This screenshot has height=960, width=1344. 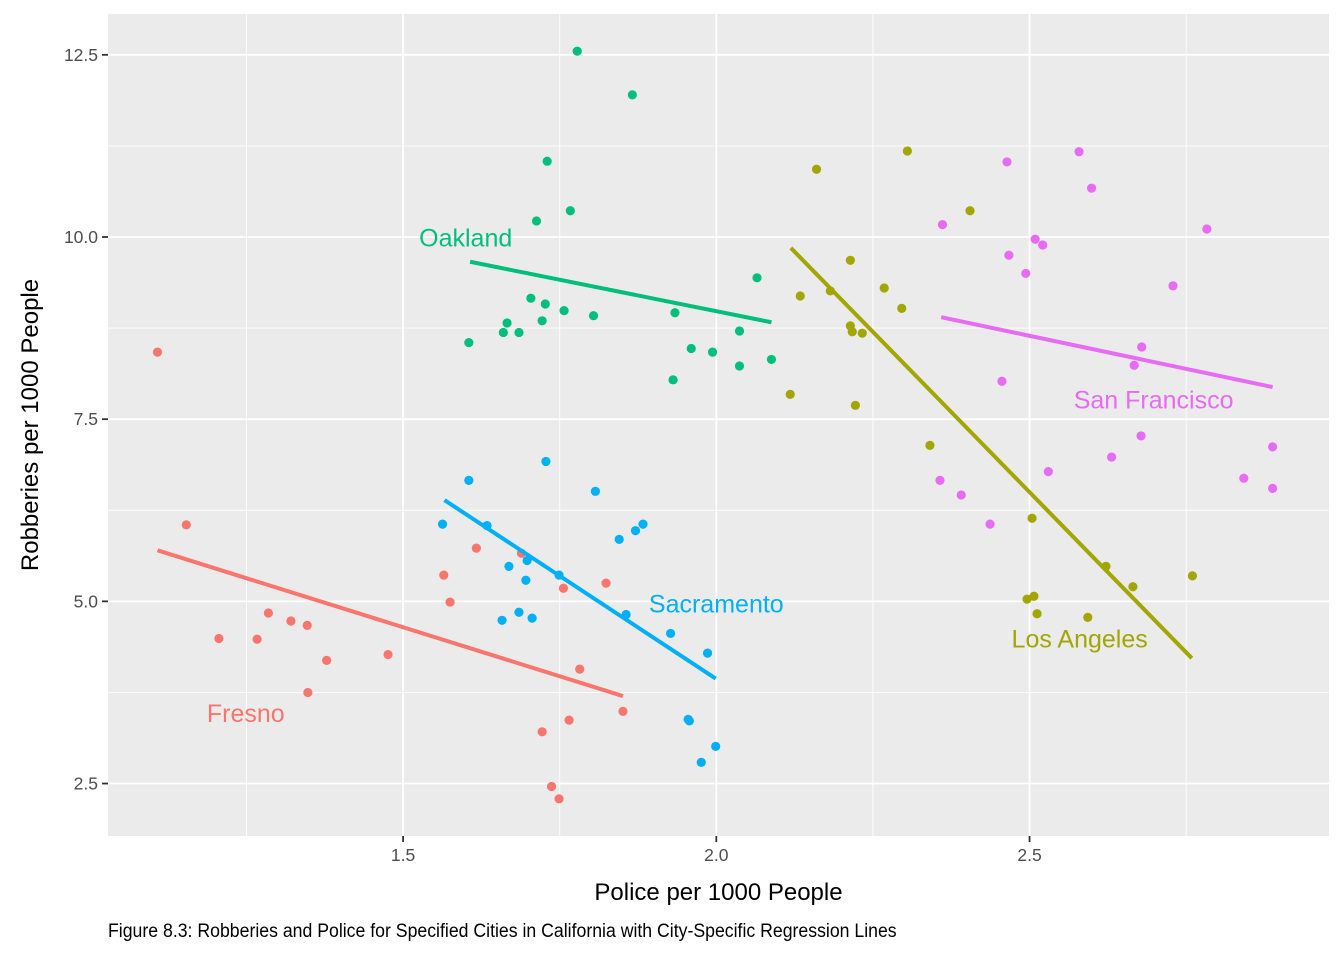 I want to click on regression-line-san-francisco, so click(x=1107, y=352).